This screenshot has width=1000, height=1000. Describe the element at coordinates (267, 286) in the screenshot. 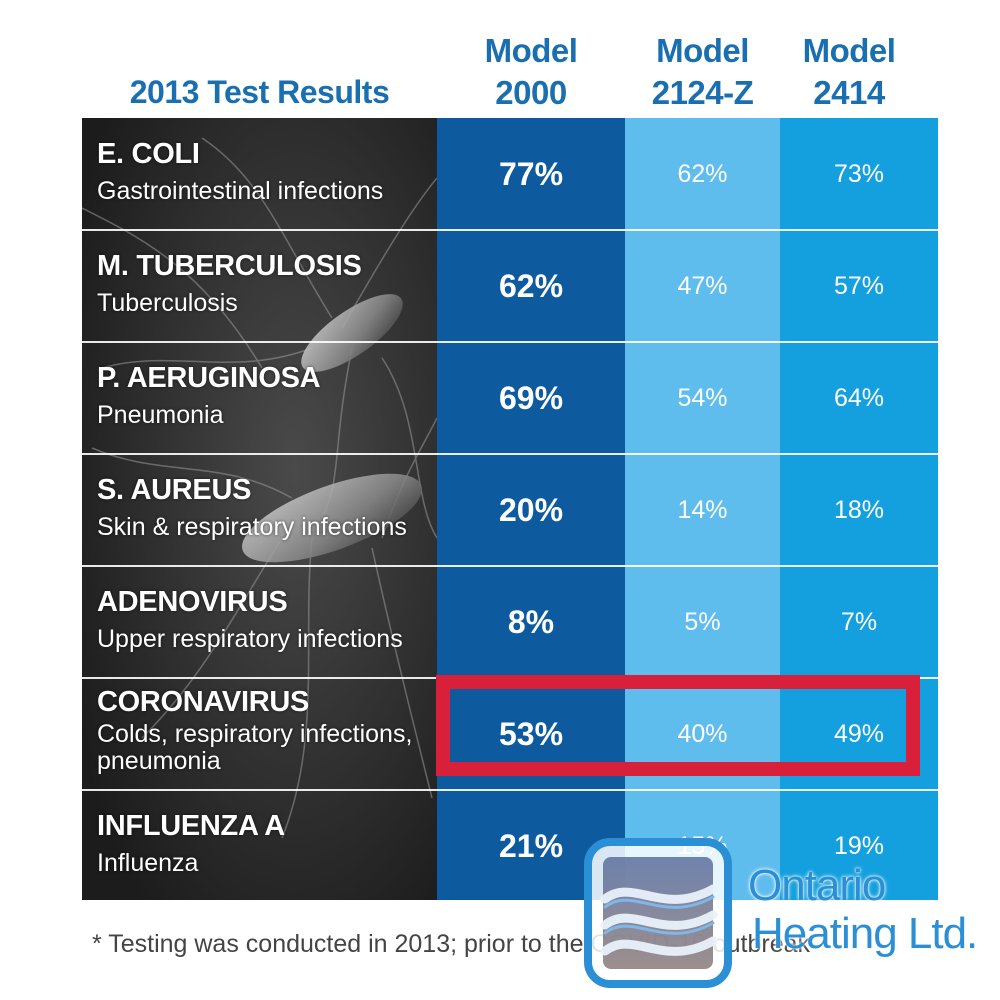

I see `row-label: M. TUBERCULOSIS Tuberculosis` at that location.